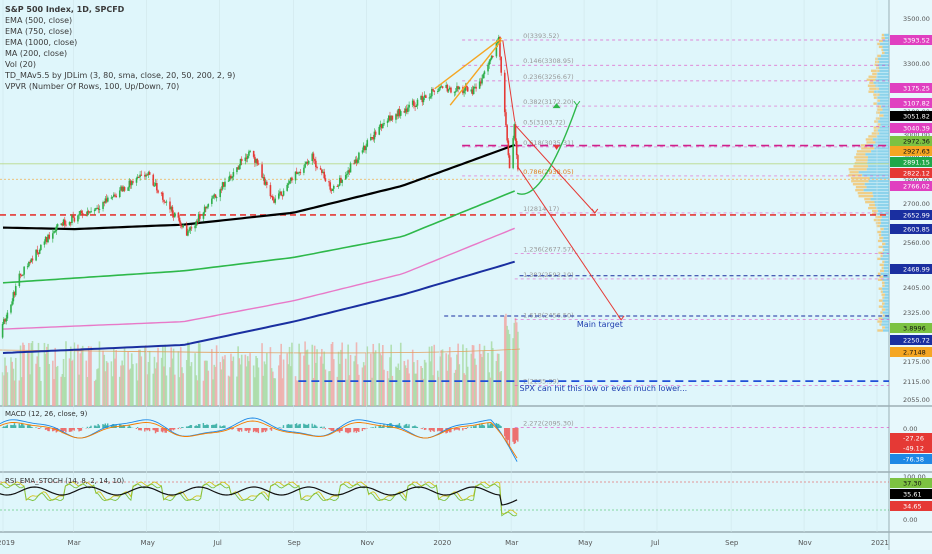 The height and width of the screenshot is (554, 932). What do you see at coordinates (511, 543) in the screenshot?
I see `time-tick-label: Mar` at bounding box center [511, 543].